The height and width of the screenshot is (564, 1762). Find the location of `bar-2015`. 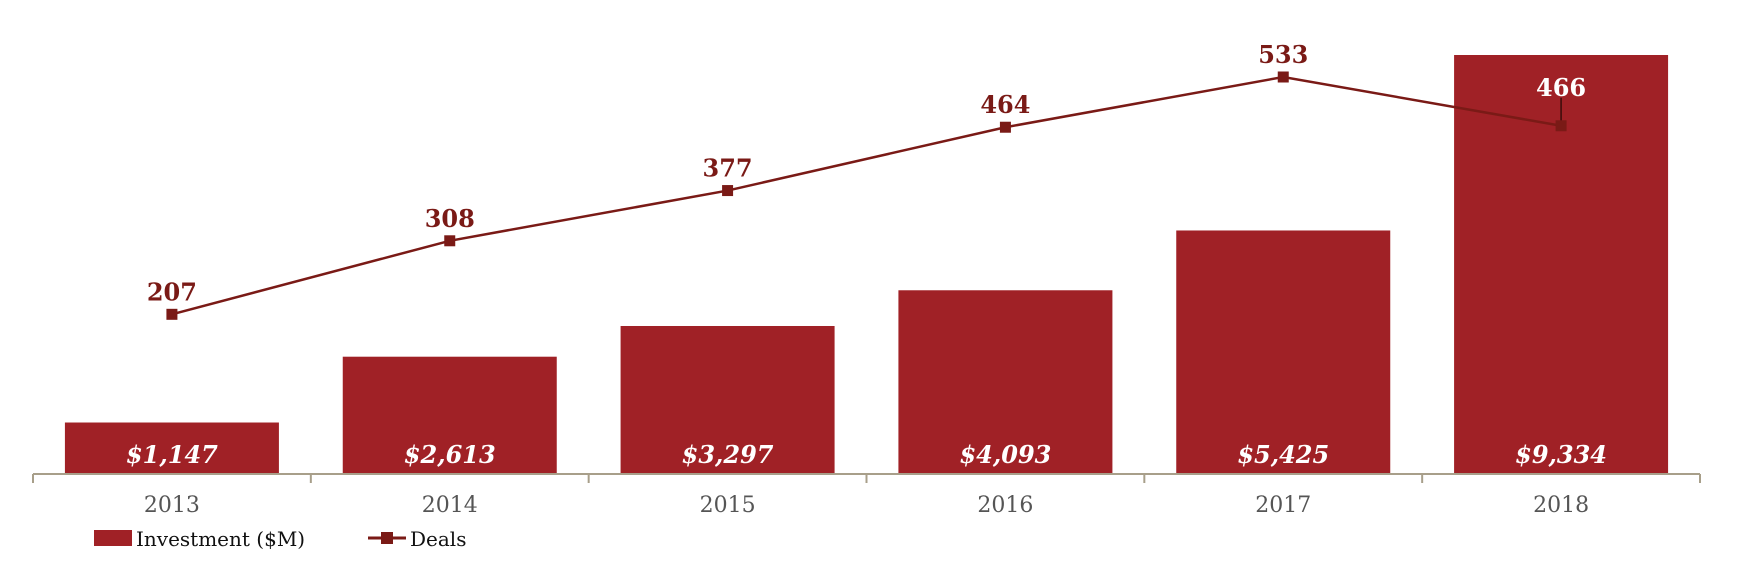

bar-2015 is located at coordinates (727, 399).